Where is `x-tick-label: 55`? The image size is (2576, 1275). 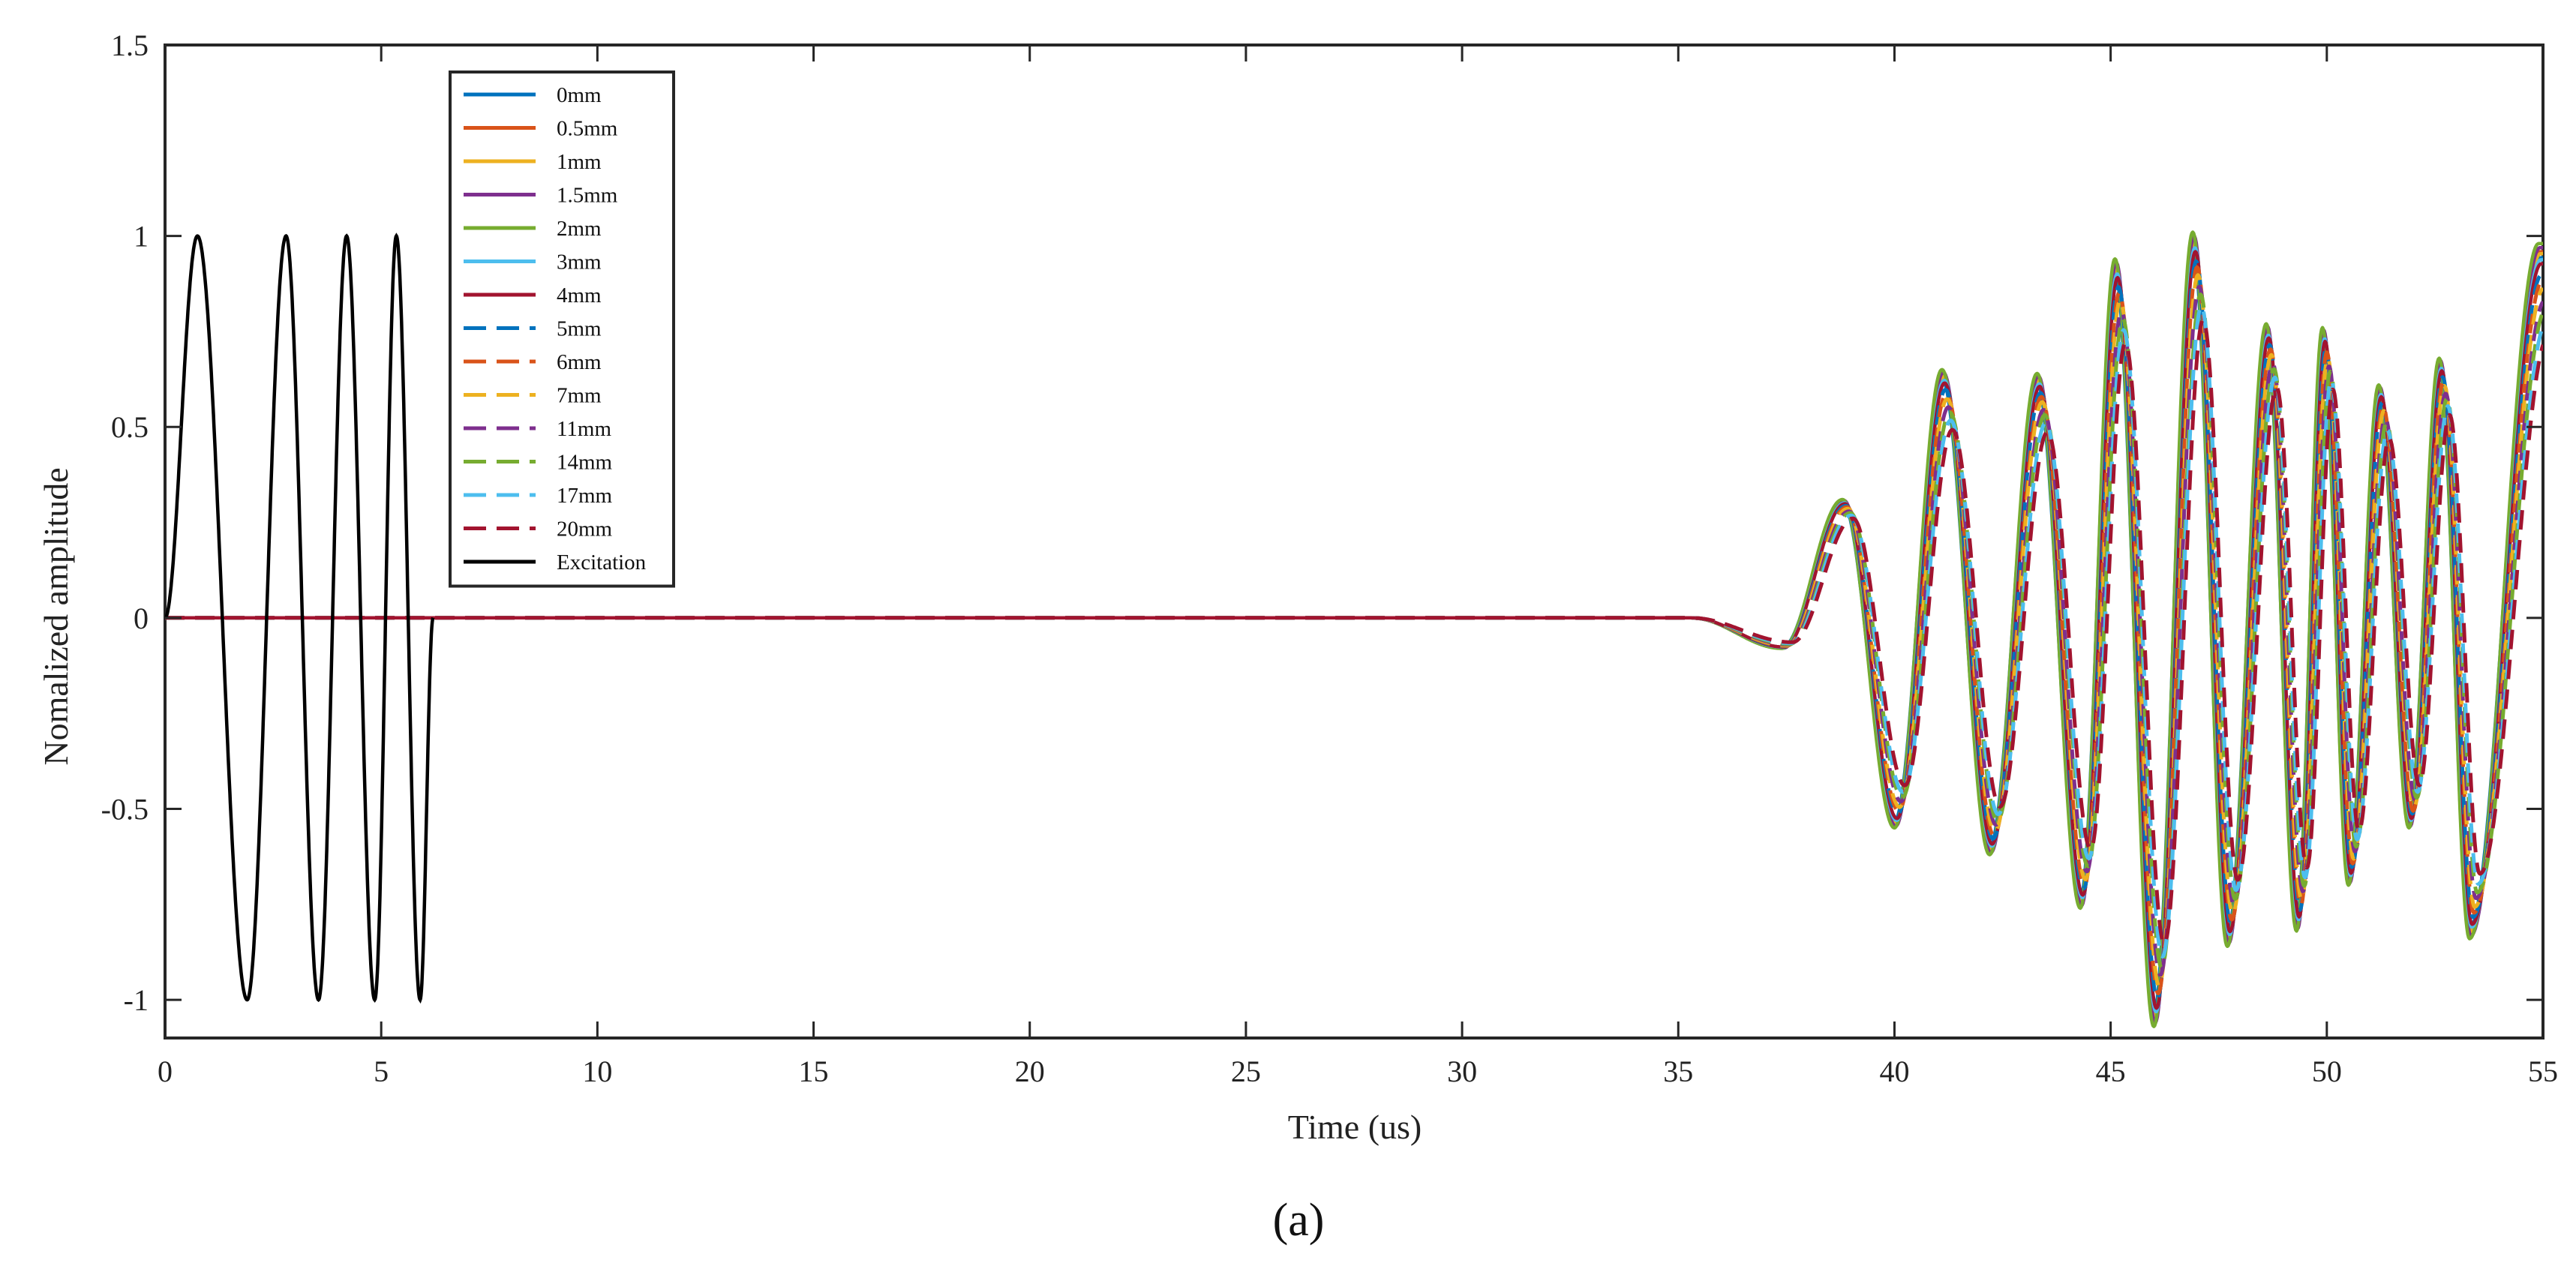 x-tick-label: 55 is located at coordinates (2543, 1071).